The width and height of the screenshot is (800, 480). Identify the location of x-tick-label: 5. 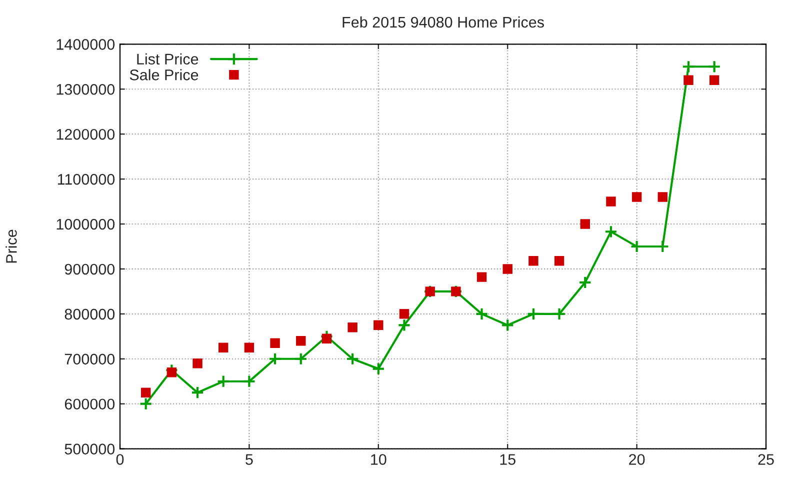
(249, 459).